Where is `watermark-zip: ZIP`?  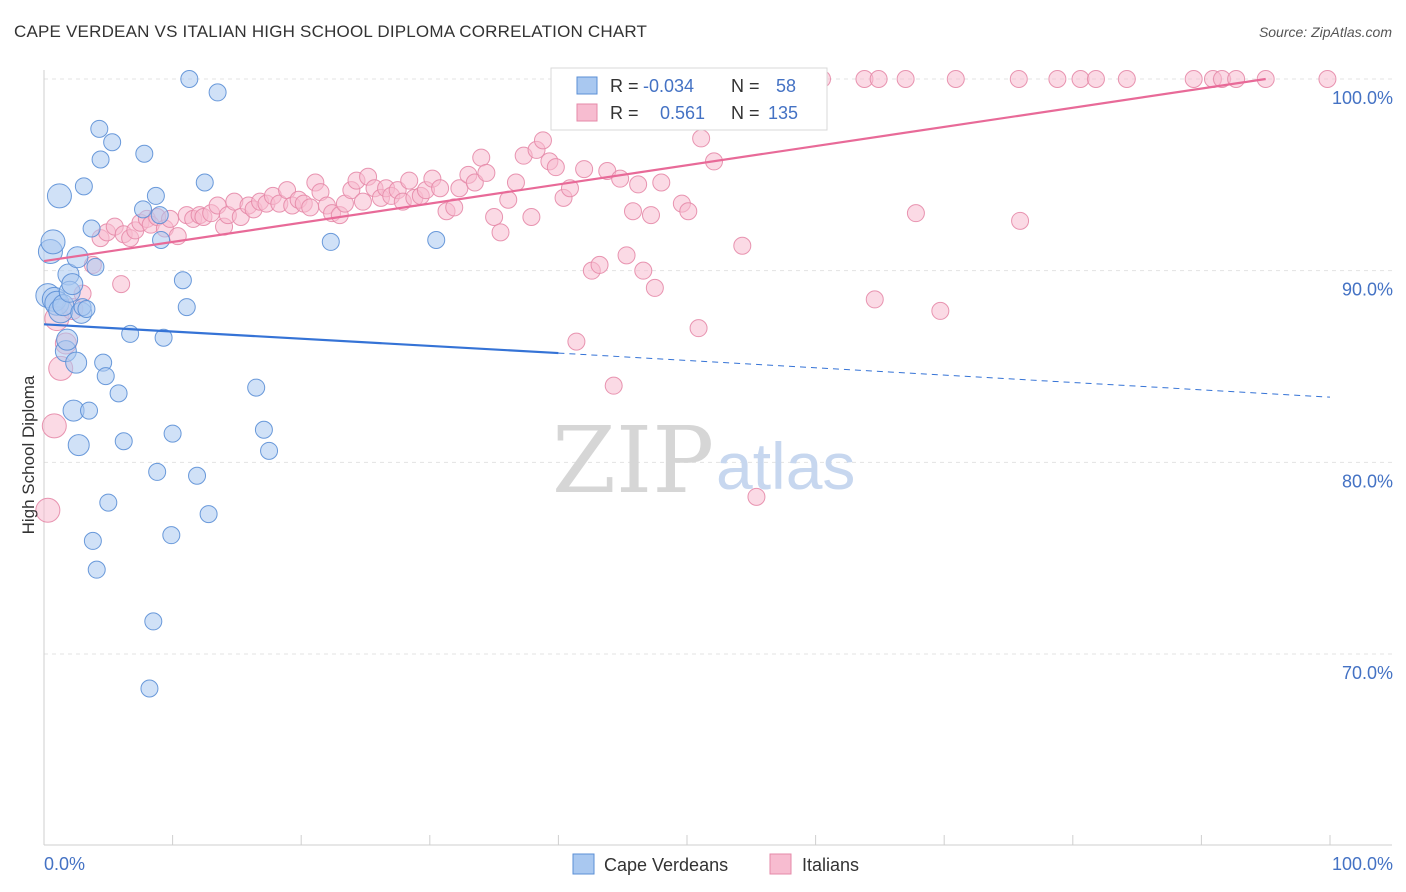 watermark-zip: ZIP is located at coordinates (633, 460).